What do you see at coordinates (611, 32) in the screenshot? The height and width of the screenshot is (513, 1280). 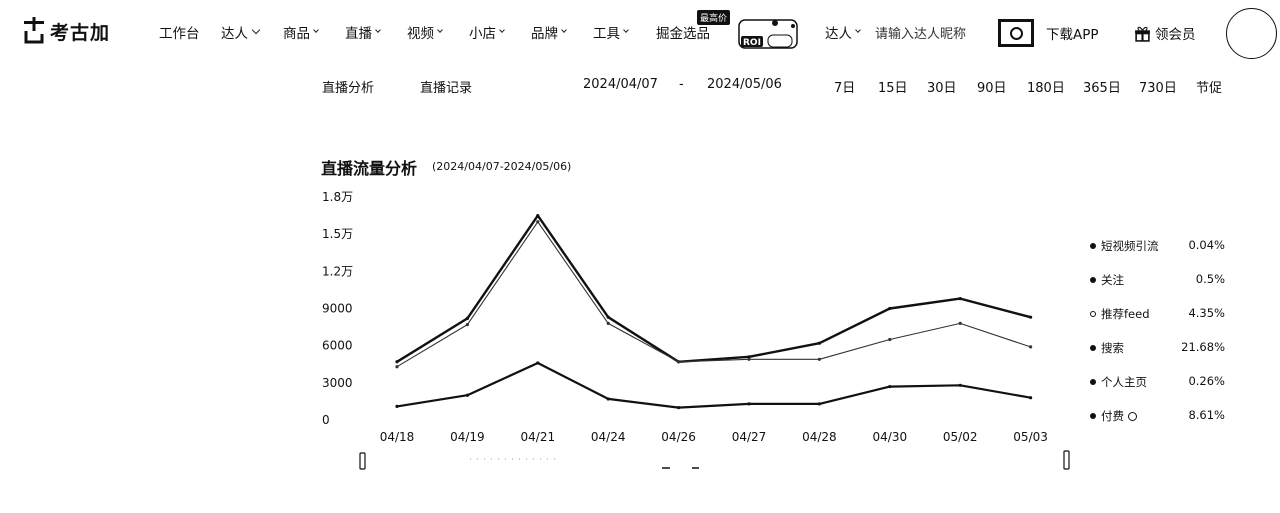 I see `nav-item-tools: 工具` at bounding box center [611, 32].